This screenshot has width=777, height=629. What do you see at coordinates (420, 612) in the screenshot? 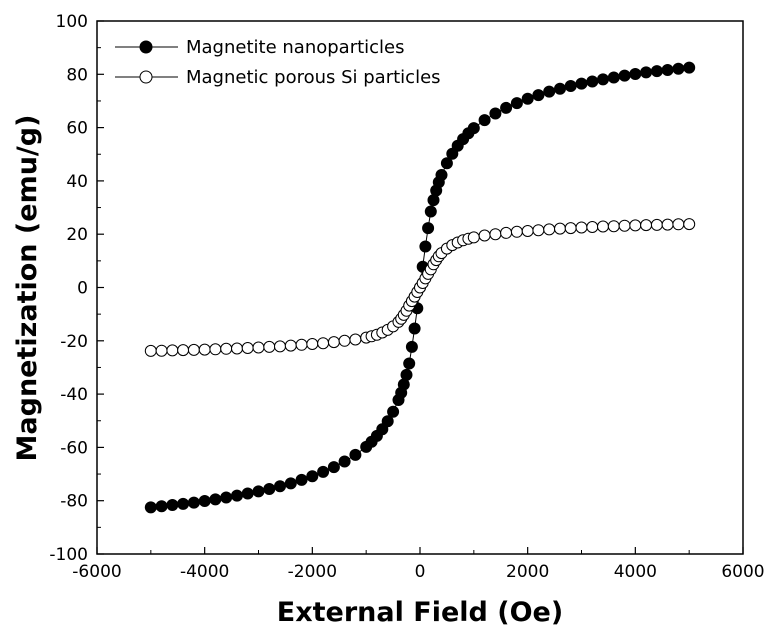
I see `x-axis-title: External Field (Oe)` at bounding box center [420, 612].